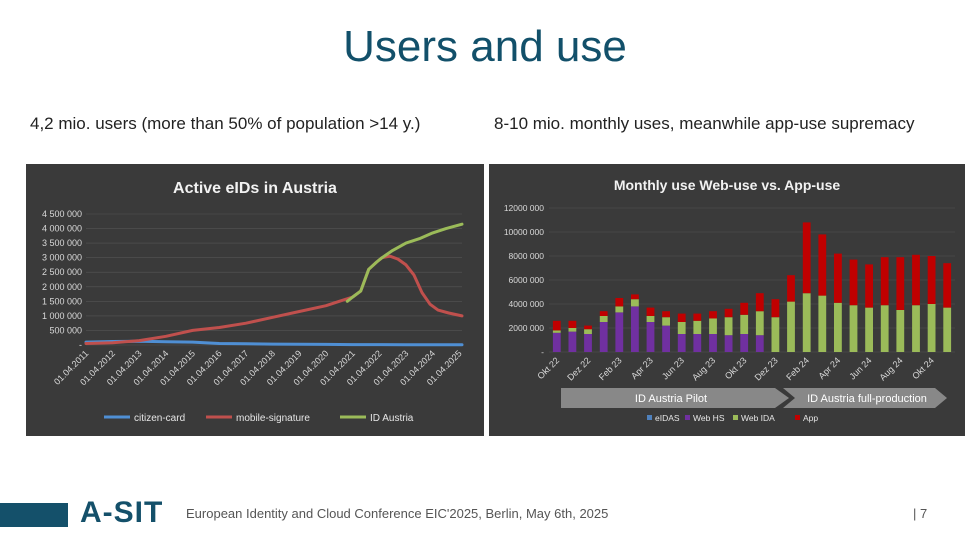 The image size is (970, 536). I want to click on y-tick-label: 3 500 000, so click(62, 243).